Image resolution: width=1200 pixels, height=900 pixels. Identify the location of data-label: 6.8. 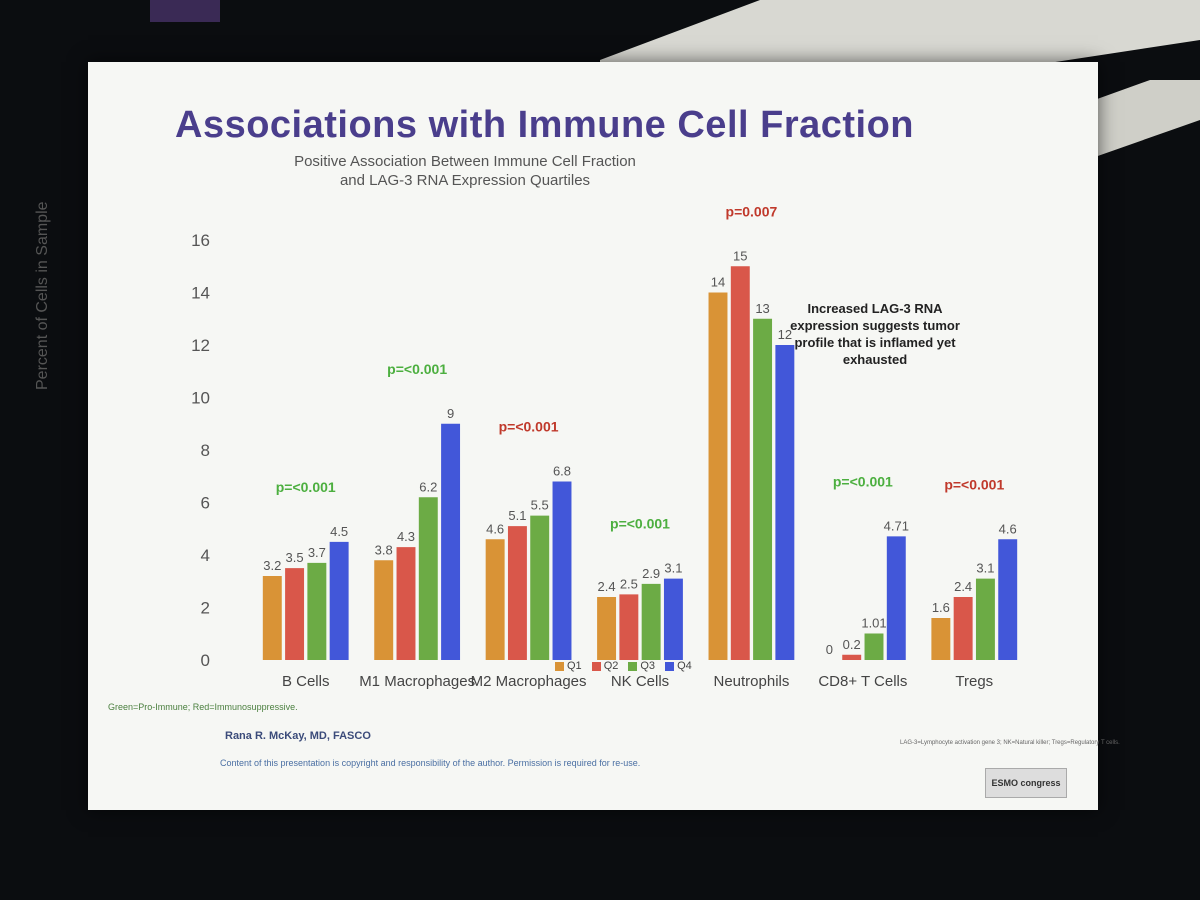
(562, 471).